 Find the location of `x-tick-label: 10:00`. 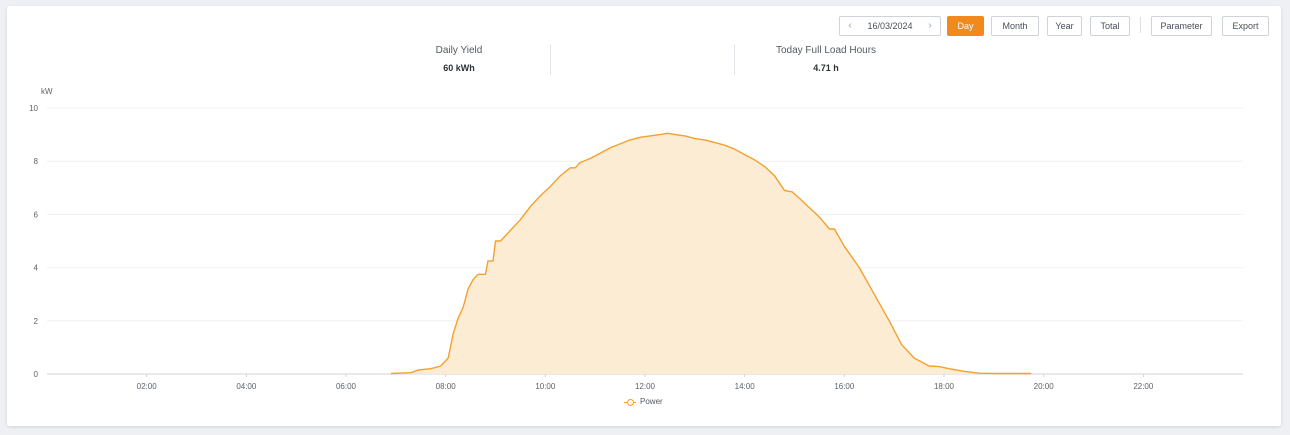

x-tick-label: 10:00 is located at coordinates (545, 386).